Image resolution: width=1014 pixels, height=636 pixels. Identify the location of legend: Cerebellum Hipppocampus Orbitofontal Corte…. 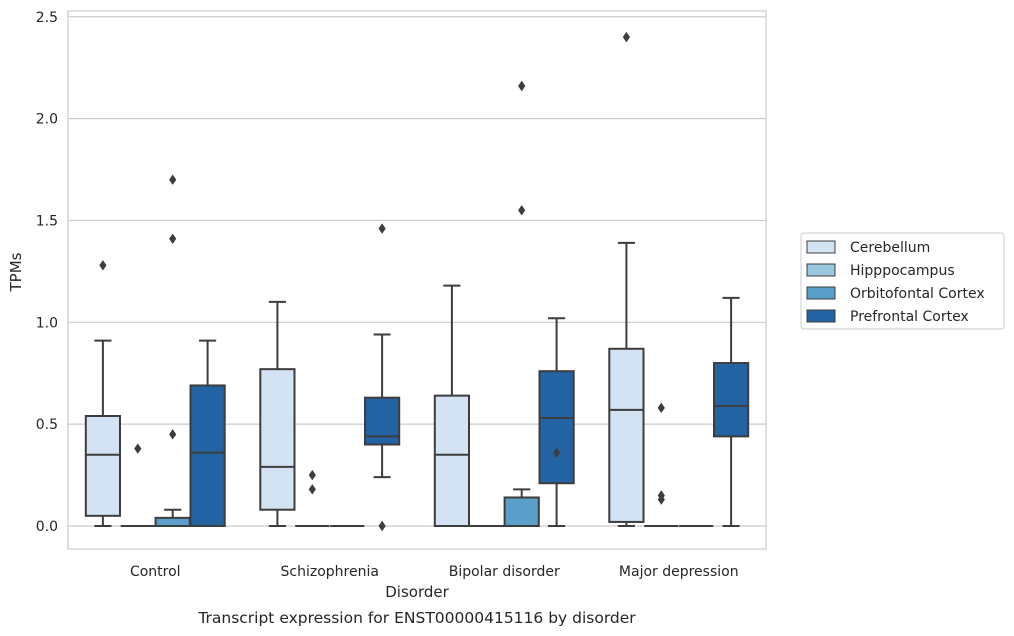
(902, 281).